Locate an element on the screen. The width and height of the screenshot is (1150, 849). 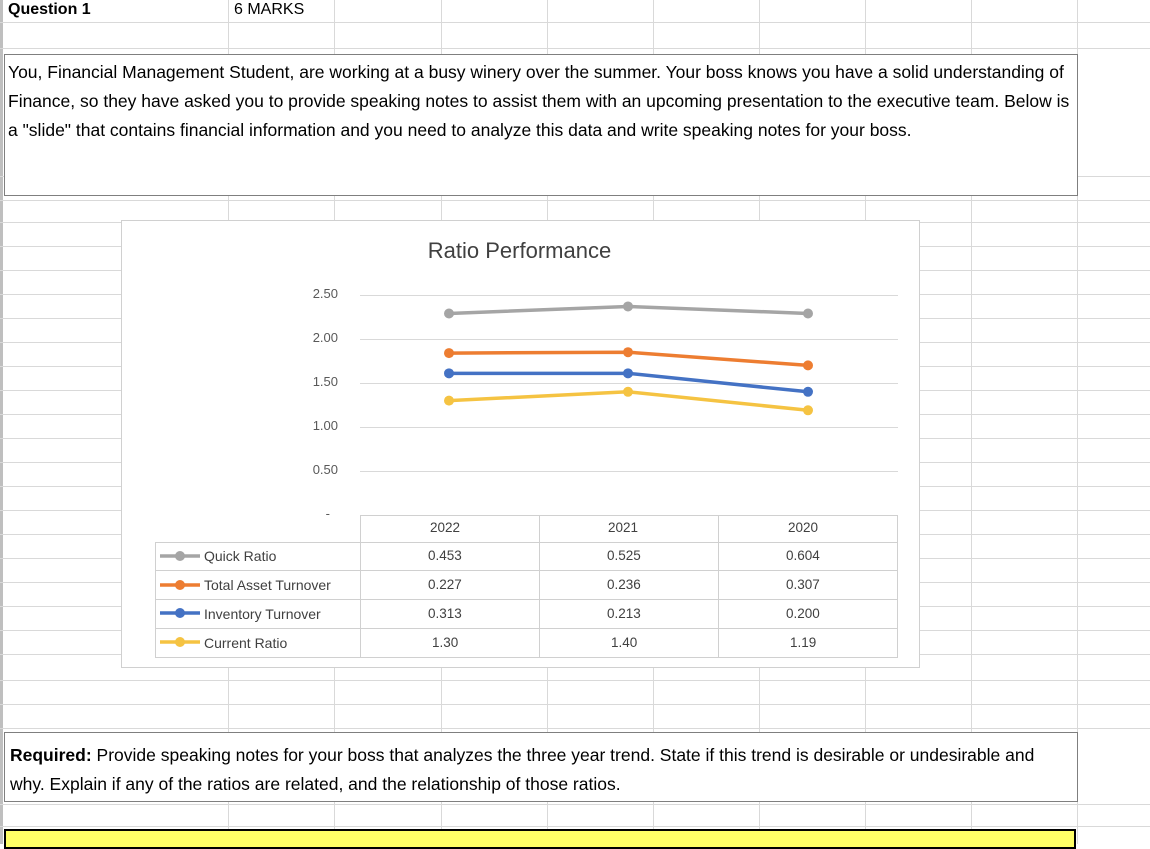
table-cell: 0.227 is located at coordinates (445, 584).